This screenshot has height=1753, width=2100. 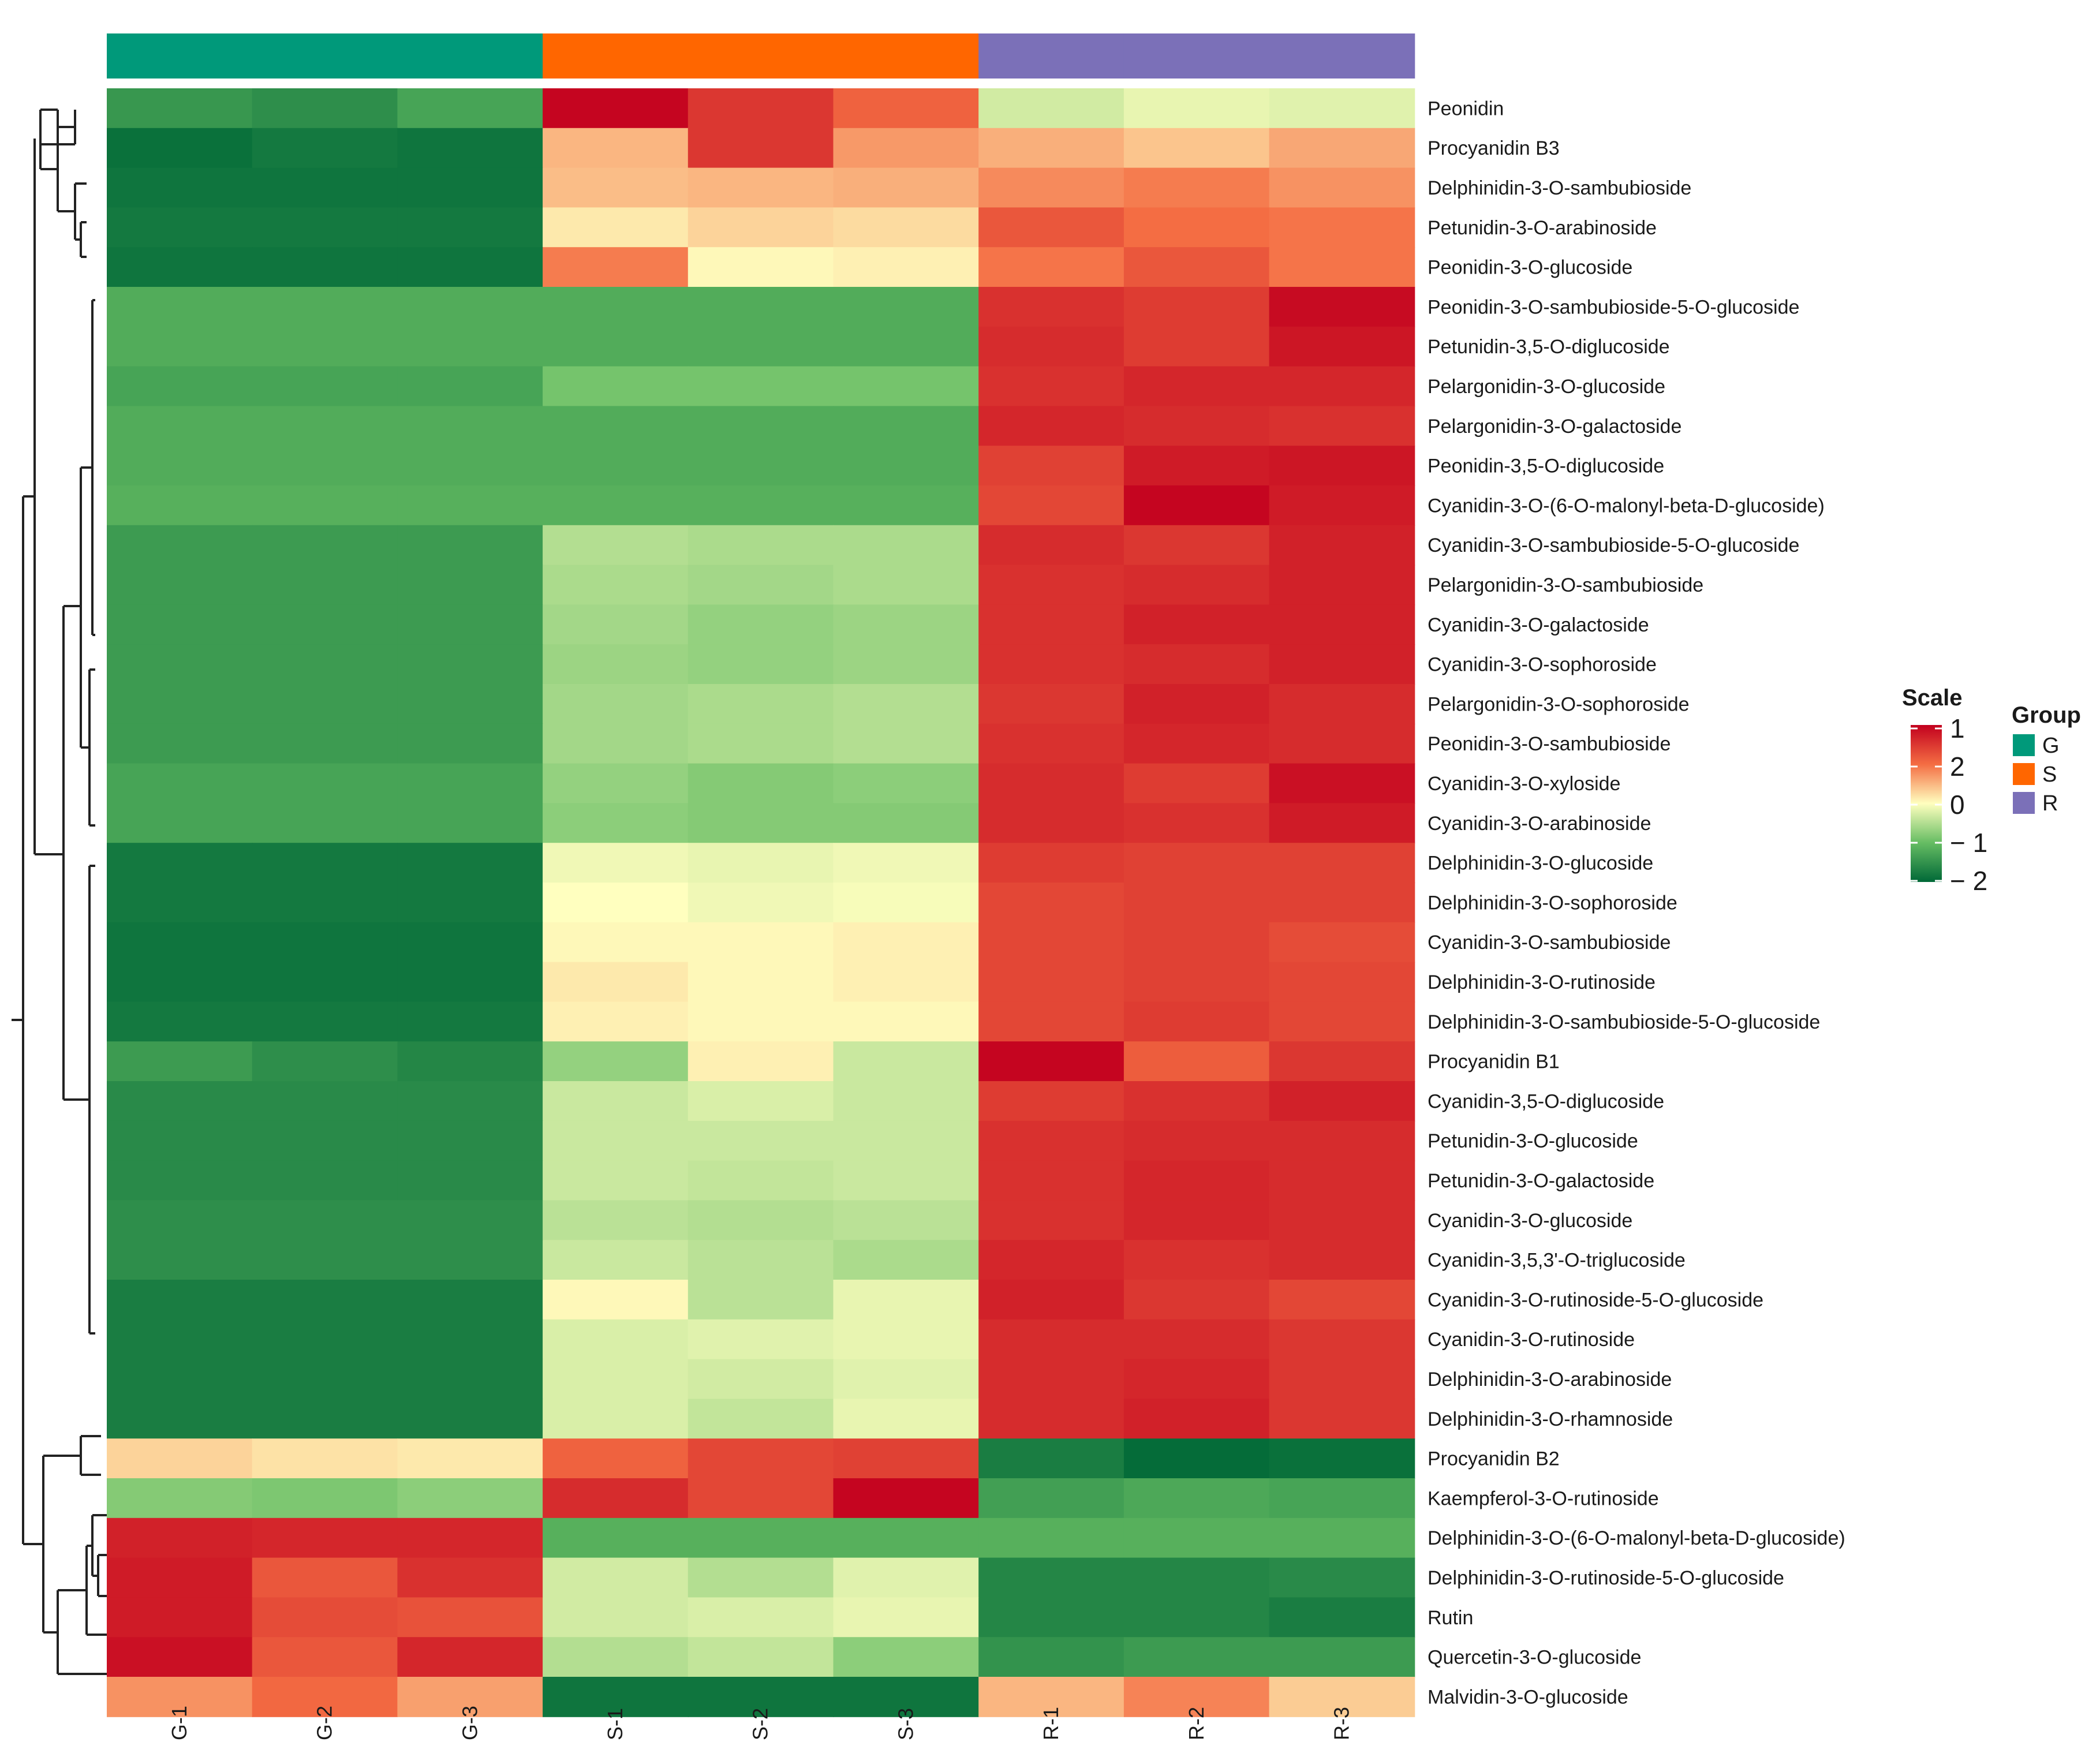 I want to click on row-label: Peonidin-3-O-glucoside, so click(x=1530, y=268).